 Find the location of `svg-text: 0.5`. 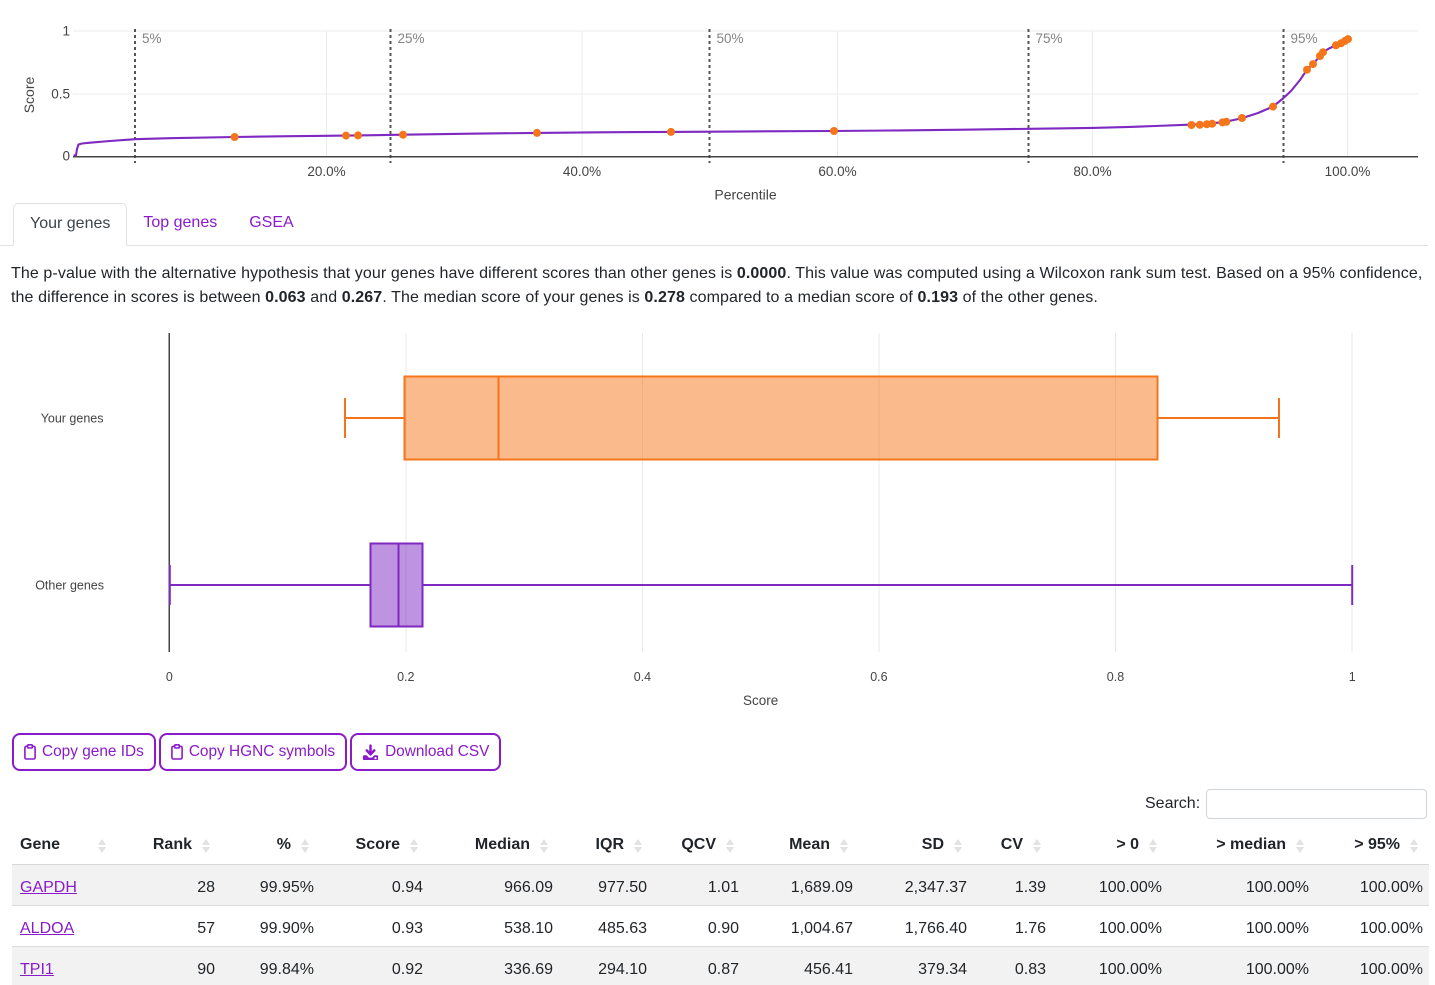

svg-text: 0.5 is located at coordinates (60, 94).